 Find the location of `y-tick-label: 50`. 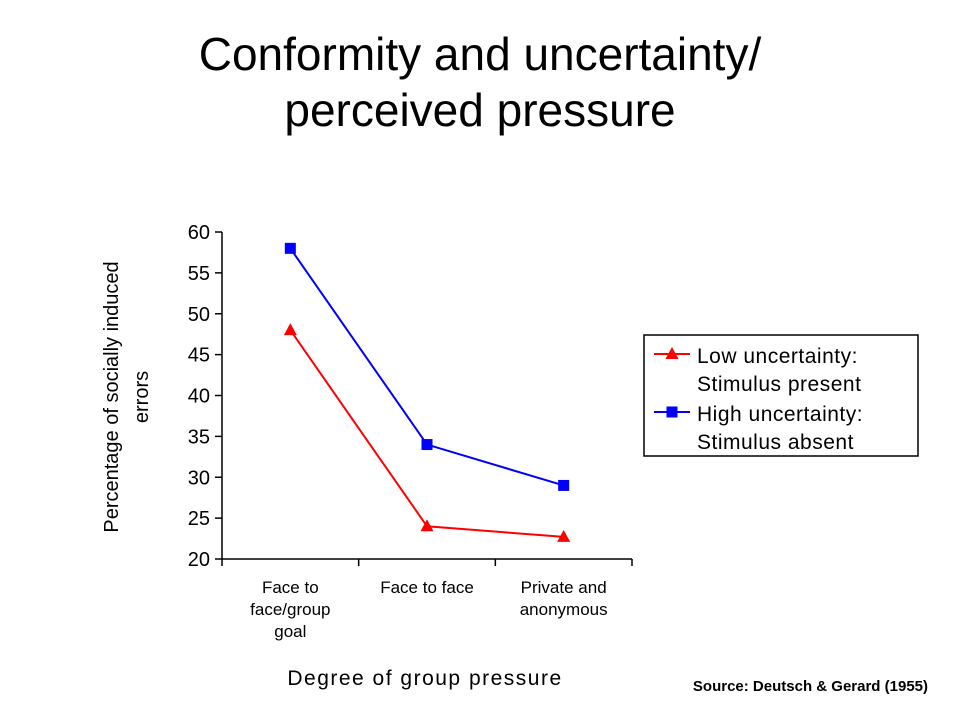

y-tick-label: 50 is located at coordinates (199, 315).